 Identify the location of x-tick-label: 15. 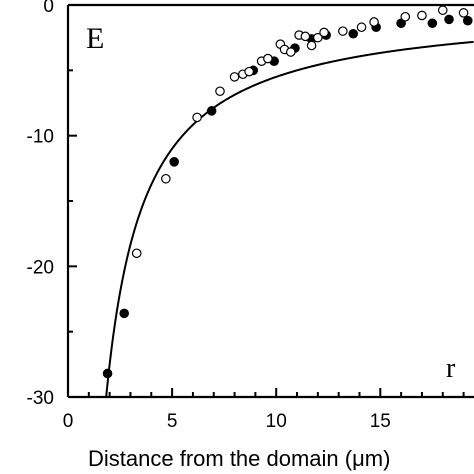
(380, 421).